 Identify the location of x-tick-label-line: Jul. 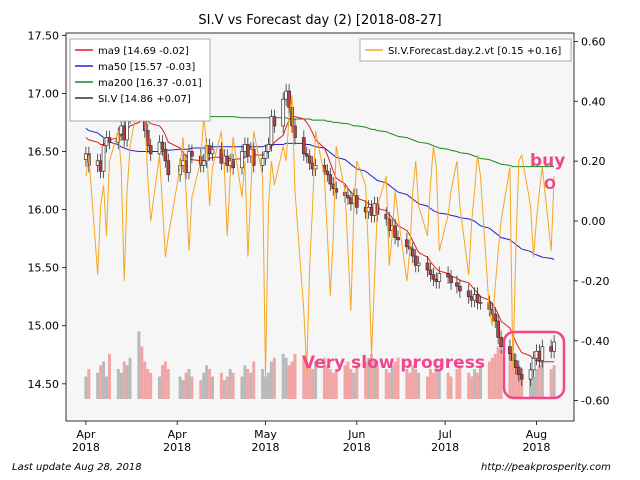
(445, 434).